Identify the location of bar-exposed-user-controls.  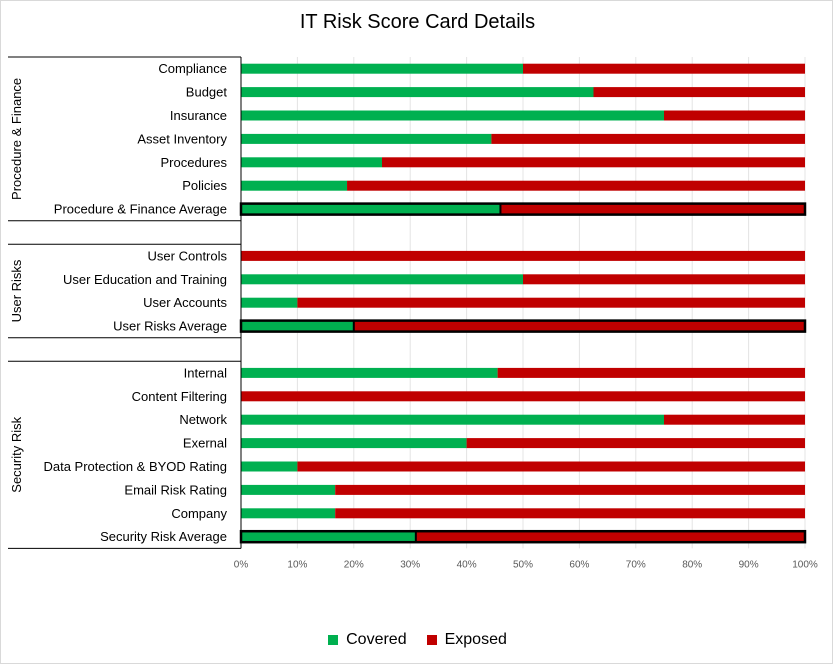
(523, 255).